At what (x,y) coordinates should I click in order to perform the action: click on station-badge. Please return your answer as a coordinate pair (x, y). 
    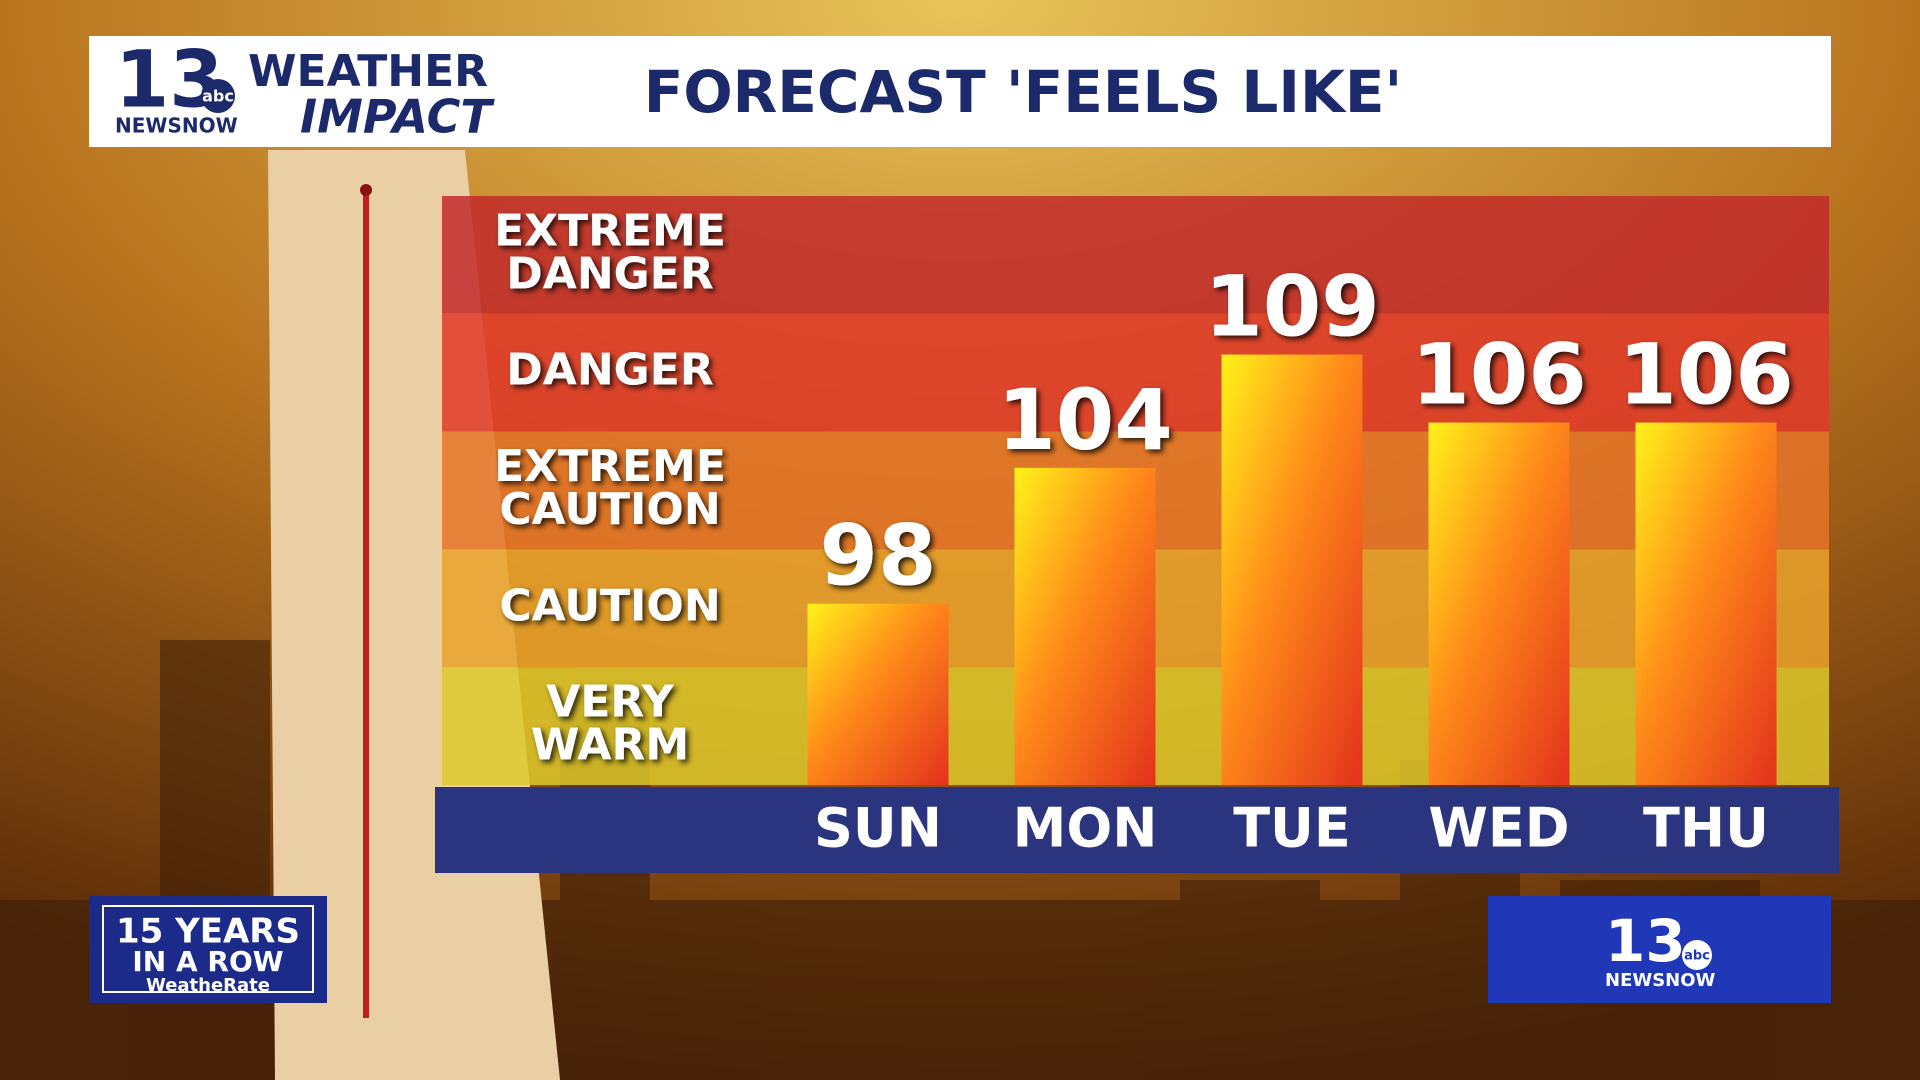
    Looking at the image, I should click on (1659, 949).